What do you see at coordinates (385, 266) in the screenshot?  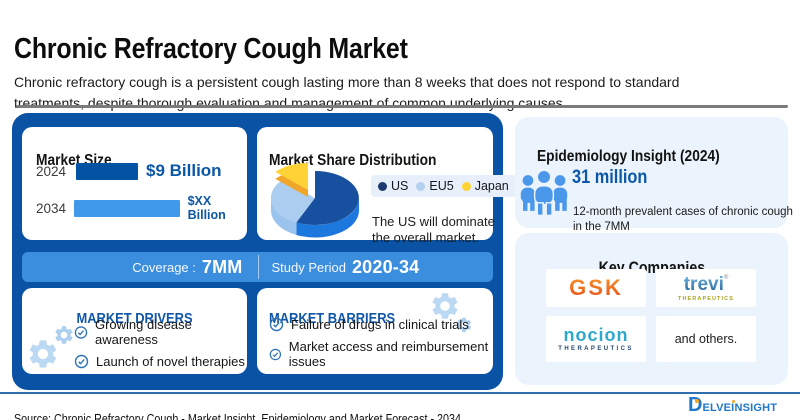 I see `study-period-value: 2020-34` at bounding box center [385, 266].